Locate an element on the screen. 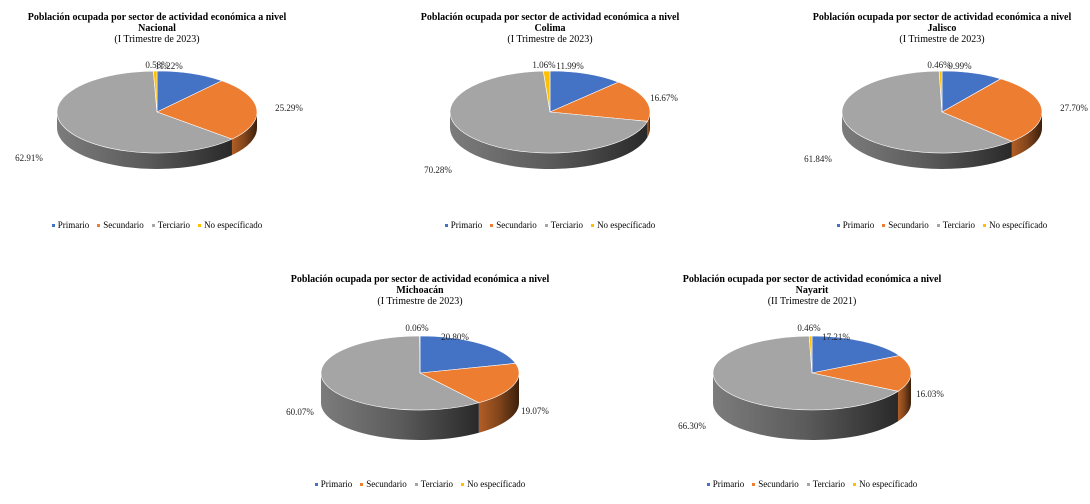 Image resolution: width=1090 pixels, height=504 pixels. pie-chart-svg: 9.99% 27.70% 61.84% 0.46% is located at coordinates (941, 127).